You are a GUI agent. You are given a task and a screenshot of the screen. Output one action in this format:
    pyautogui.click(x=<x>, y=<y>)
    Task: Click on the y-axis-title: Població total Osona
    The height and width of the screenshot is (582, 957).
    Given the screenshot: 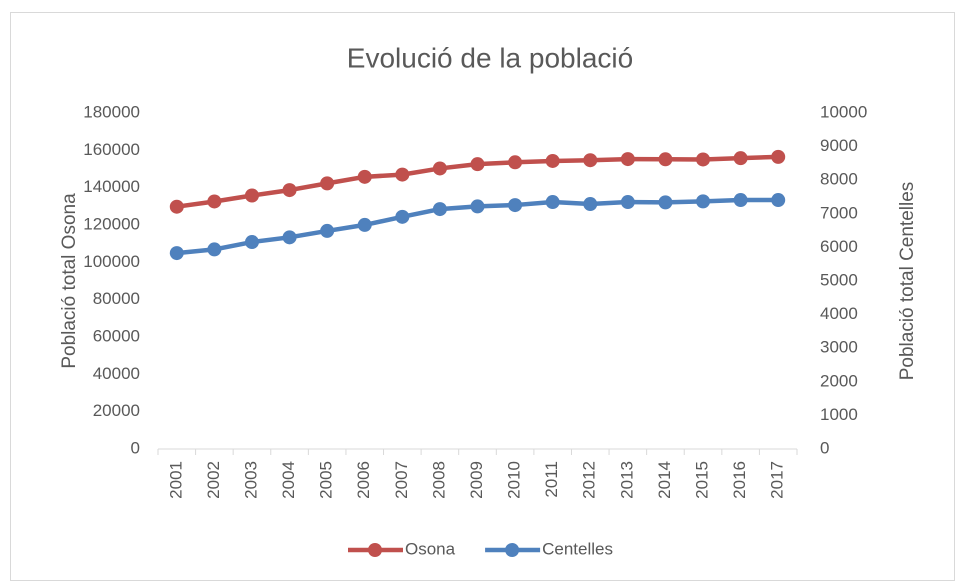 What is the action you would take?
    pyautogui.click(x=69, y=281)
    